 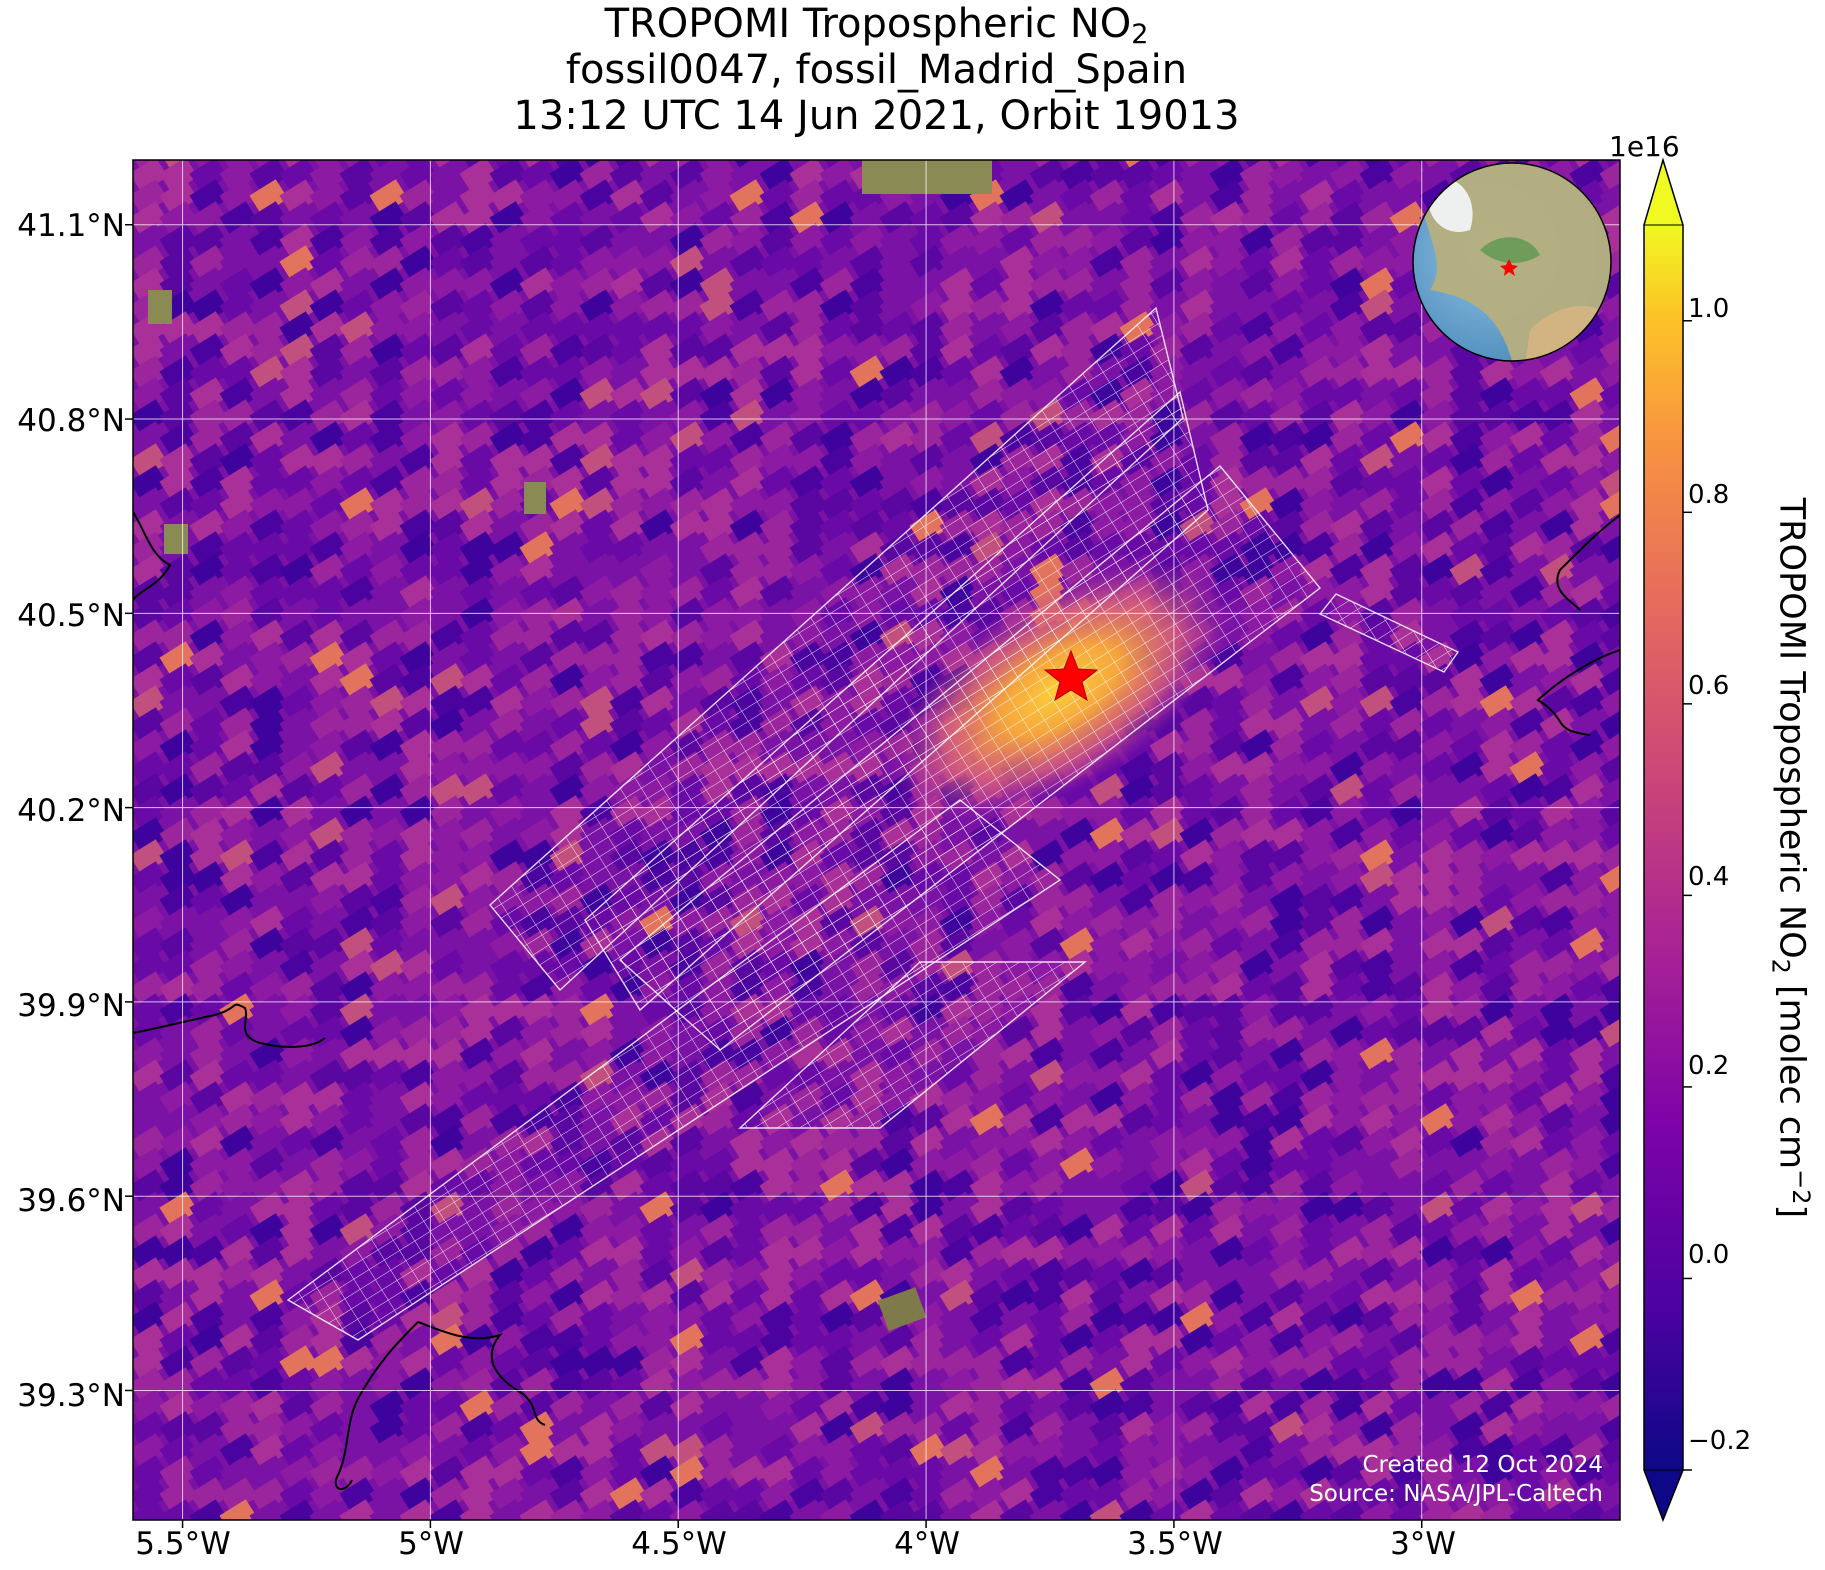 I want to click on colorbar-tick-label: 1.0, so click(x=1709, y=309).